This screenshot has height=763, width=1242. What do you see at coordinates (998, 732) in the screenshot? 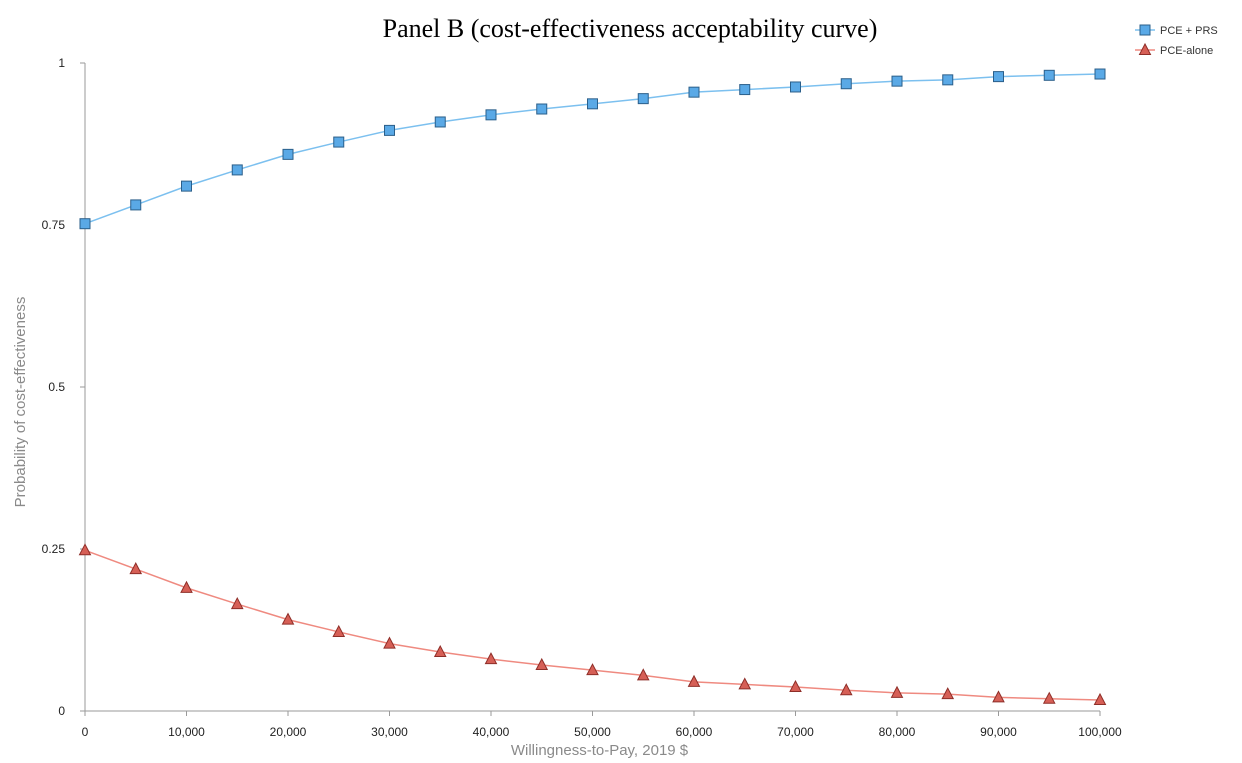
I see `x-tick-label: 90,000` at bounding box center [998, 732].